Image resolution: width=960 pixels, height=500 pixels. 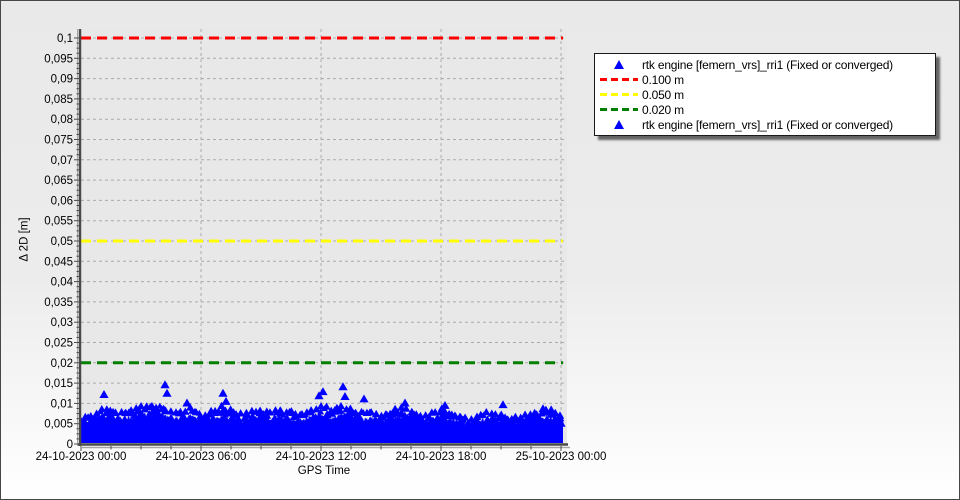 I want to click on legend-item-threshold-50mm: 0.050 m, so click(x=765, y=94).